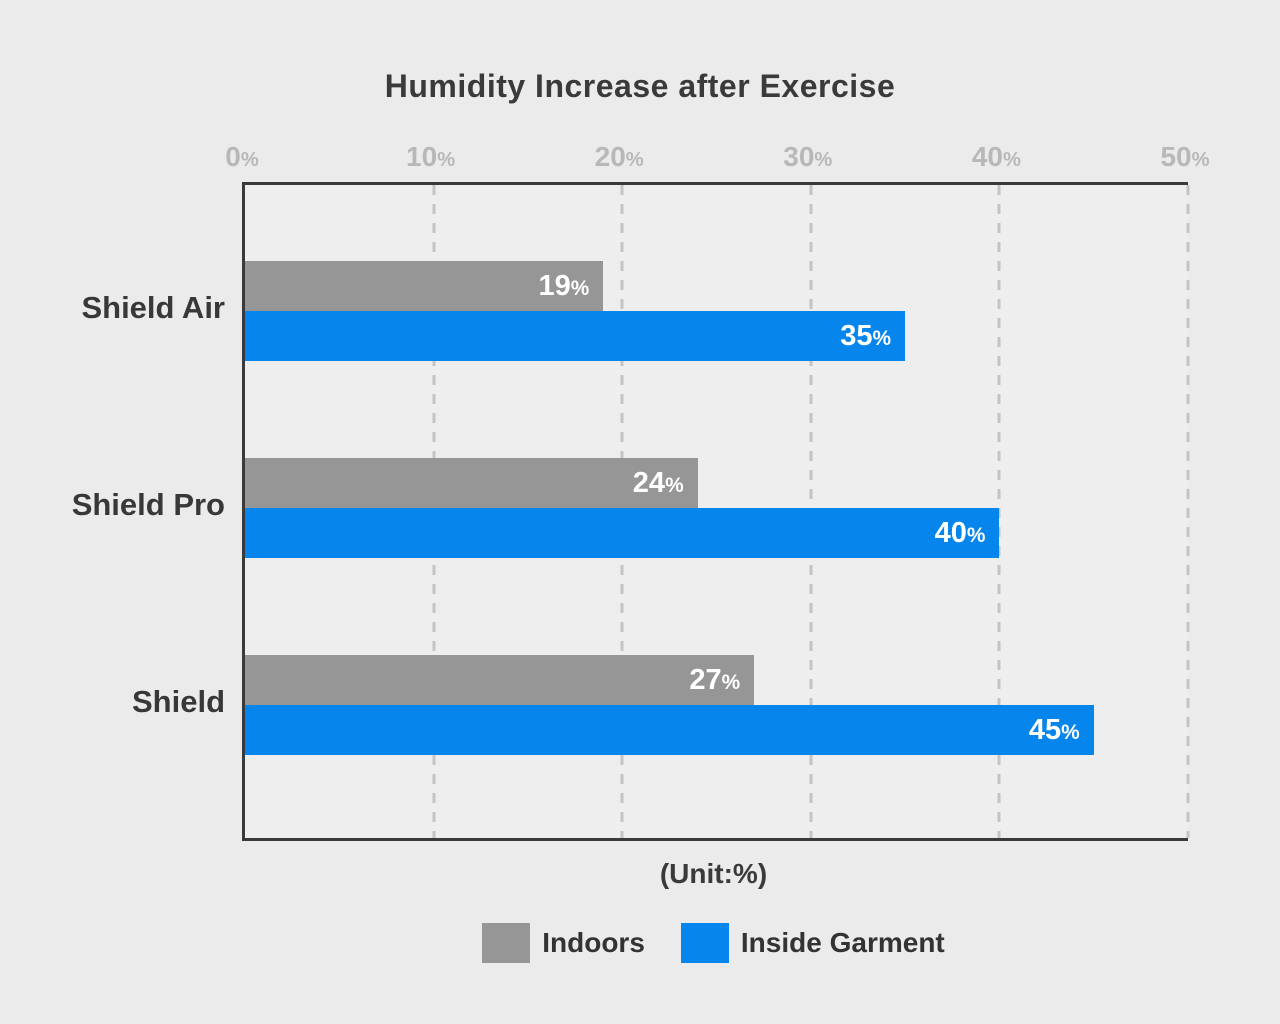 Image resolution: width=1280 pixels, height=1024 pixels. I want to click on legend-label: Inside Garment, so click(842, 942).